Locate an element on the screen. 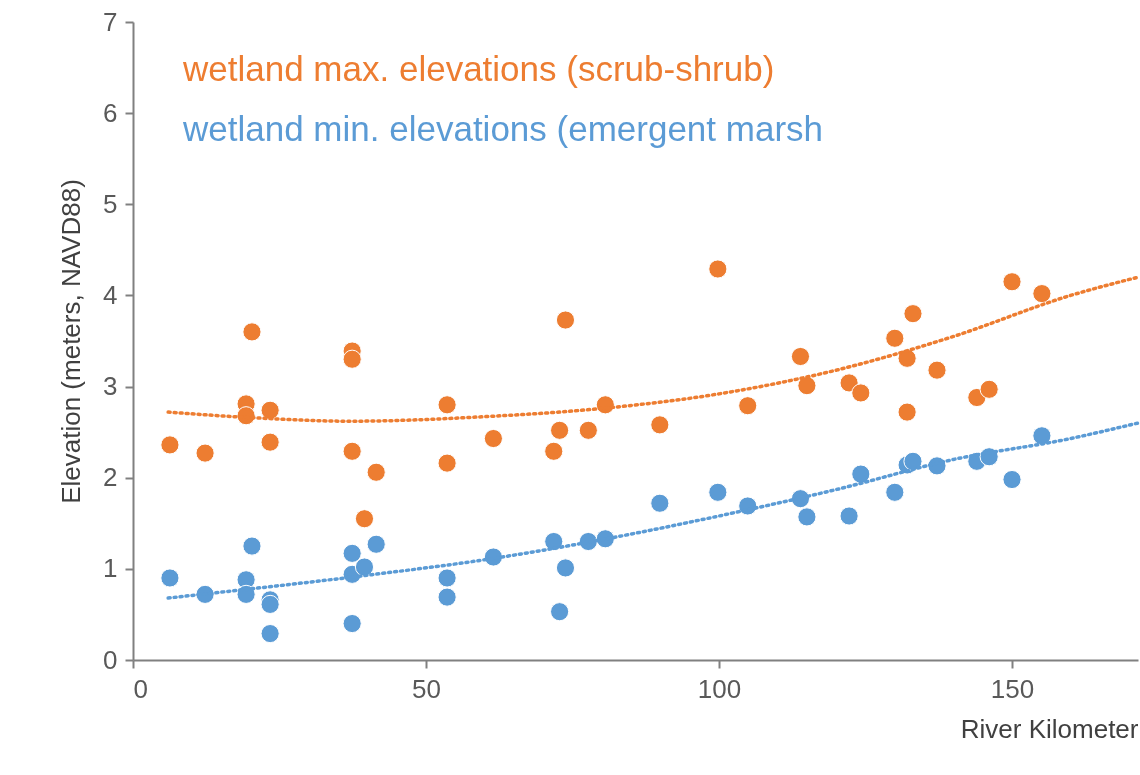 This screenshot has height=775, width=1140. x-tick-label: 50 is located at coordinates (426, 688).